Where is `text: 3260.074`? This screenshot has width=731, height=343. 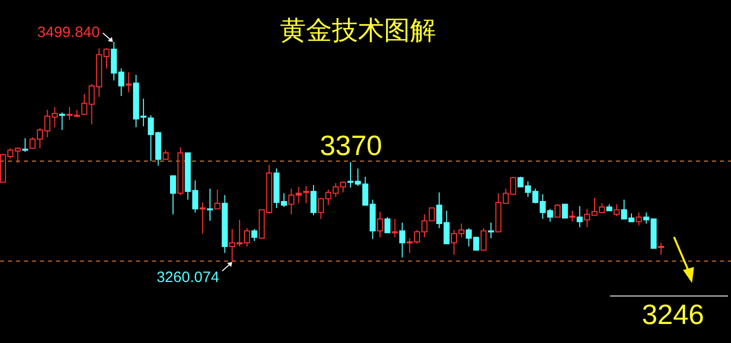 text: 3260.074 is located at coordinates (188, 277).